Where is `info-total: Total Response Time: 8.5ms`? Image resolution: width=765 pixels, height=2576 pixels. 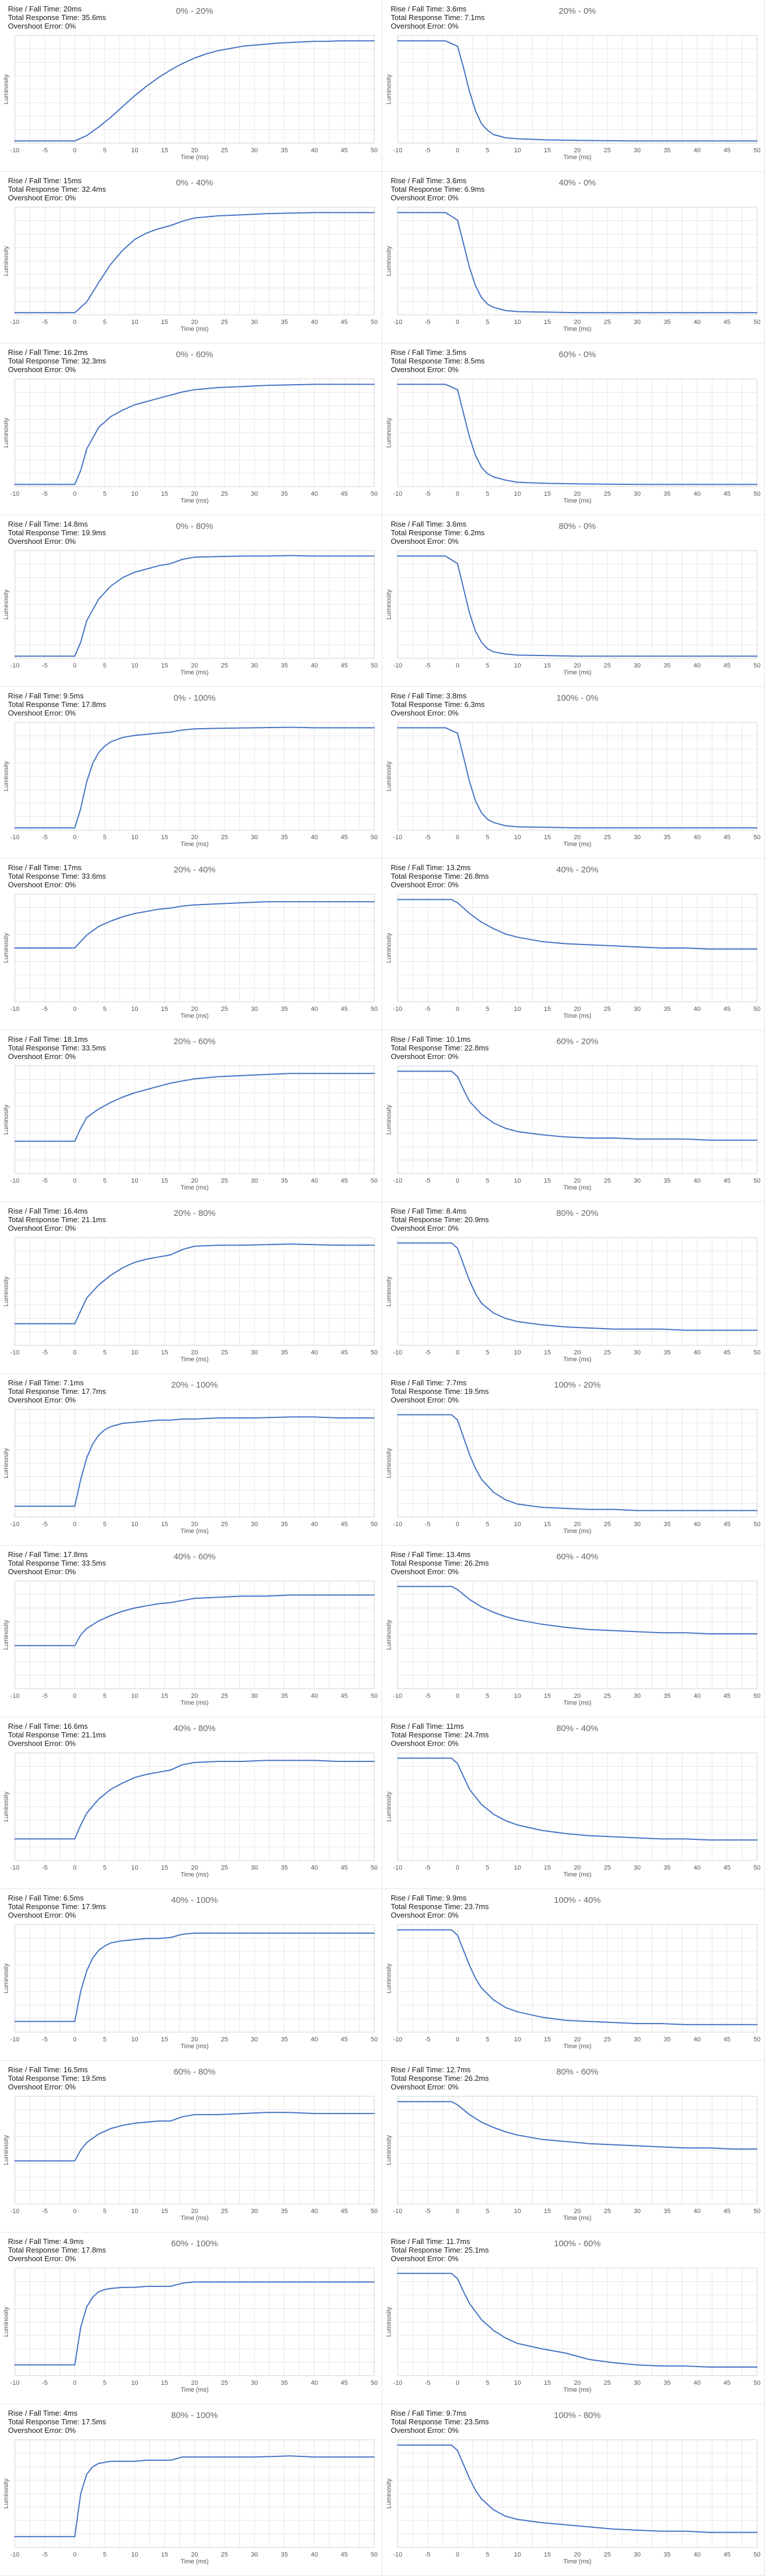
info-total: Total Response Time: 8.5ms is located at coordinates (438, 361).